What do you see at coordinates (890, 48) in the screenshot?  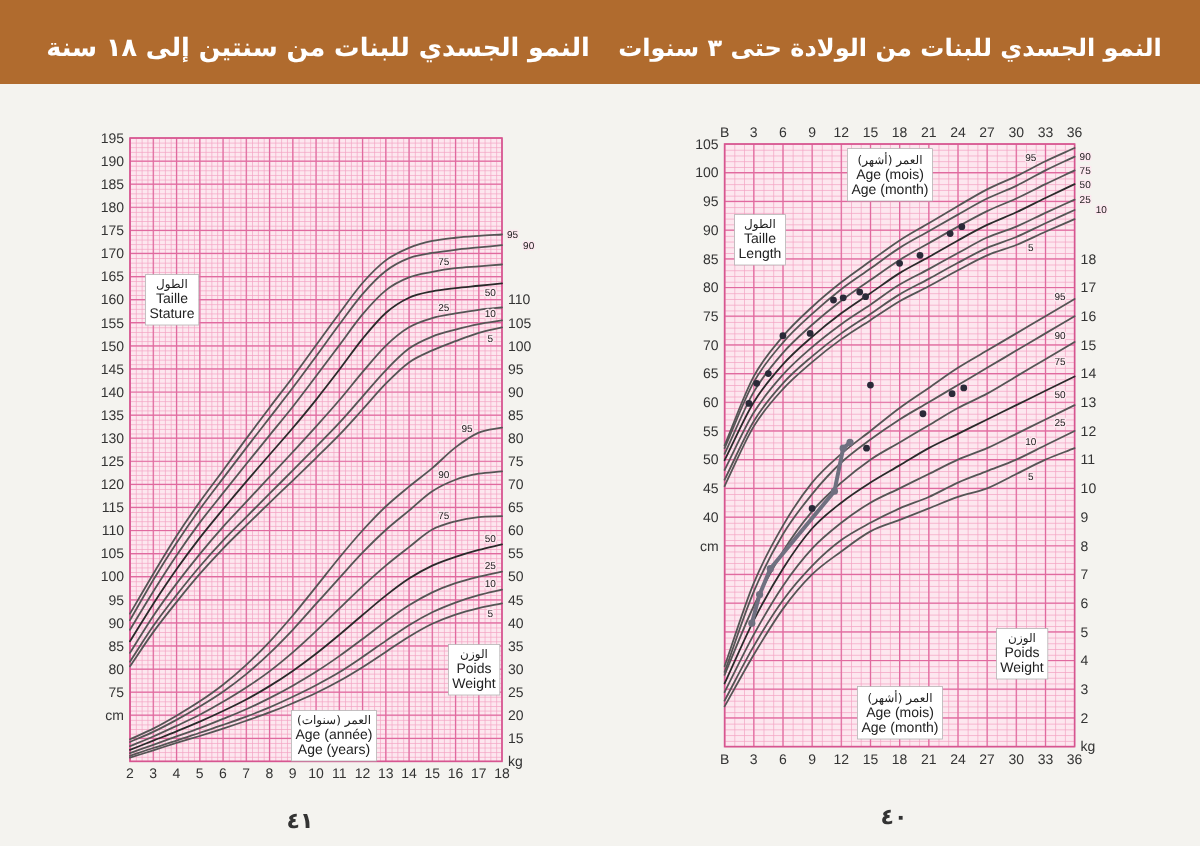 I see `title: النمو الجسدي للبنات من الولادة حتى ٣ سنوات` at bounding box center [890, 48].